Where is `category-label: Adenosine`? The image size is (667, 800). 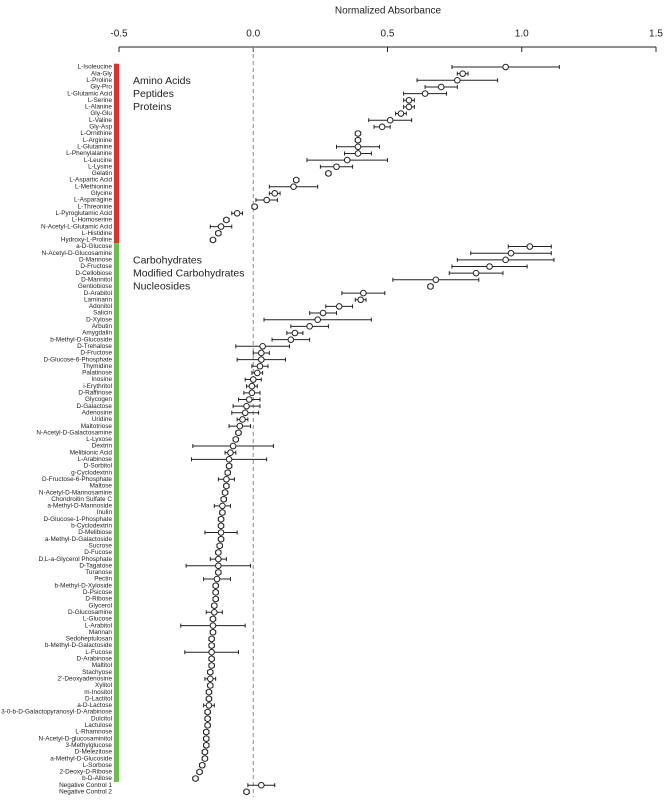
category-label: Adenosine is located at coordinates (97, 412).